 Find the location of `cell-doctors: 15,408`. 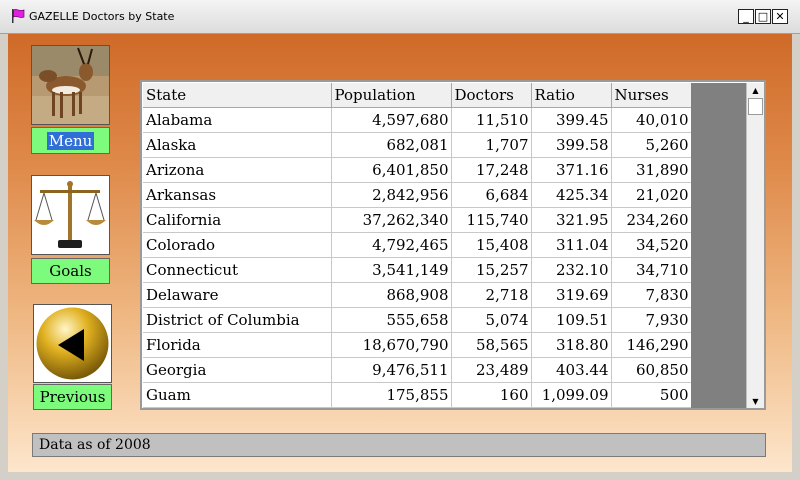

cell-doctors: 15,408 is located at coordinates (491, 245).